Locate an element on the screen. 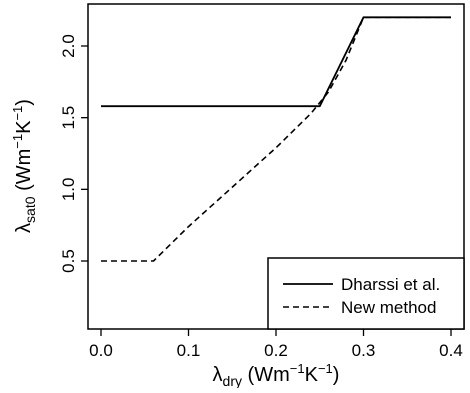  y-tick-label: 1.5 is located at coordinates (68, 118).